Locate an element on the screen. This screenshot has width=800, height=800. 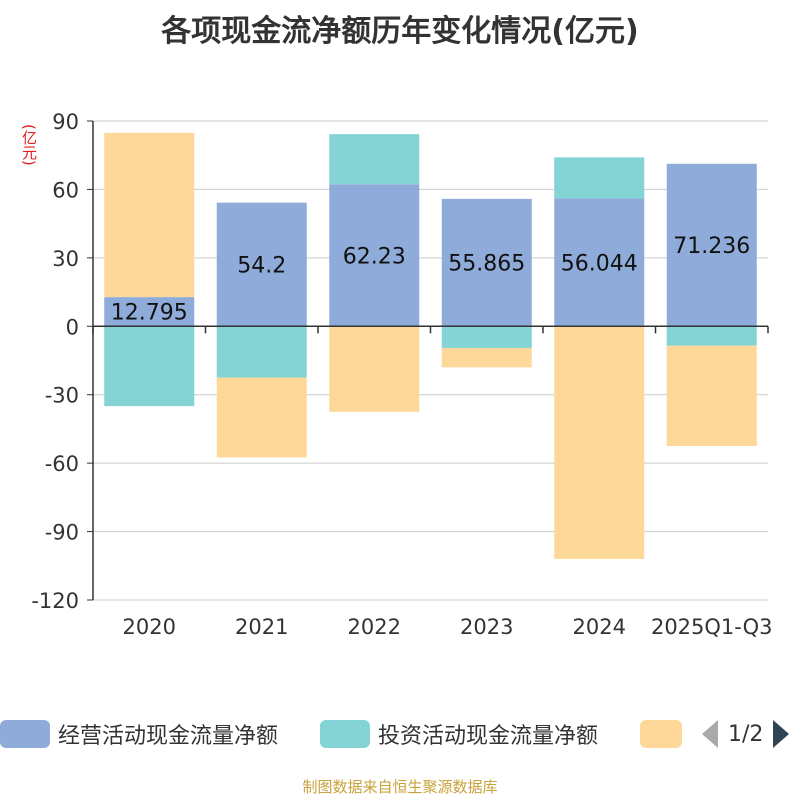
legend-item-financing is located at coordinates (665, 734).